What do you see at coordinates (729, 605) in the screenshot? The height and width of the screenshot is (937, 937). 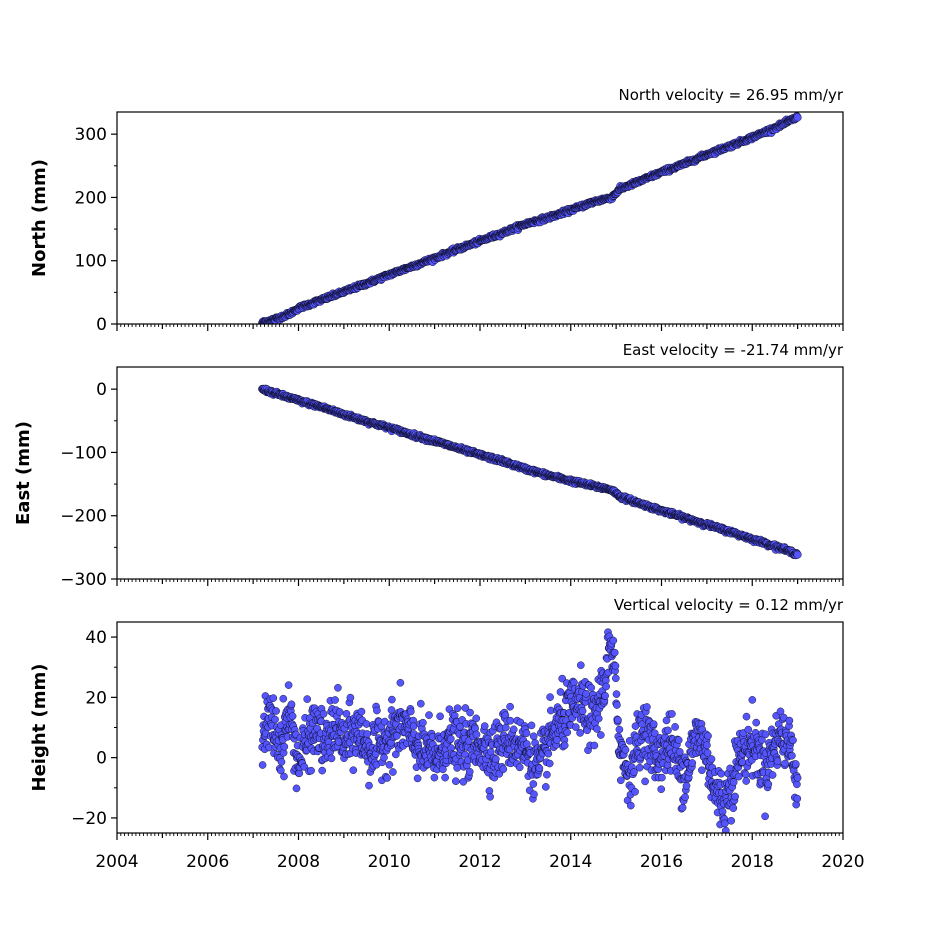 I see `vertical-velocity-label: Vertical velocity = 0.12 mm/yr` at bounding box center [729, 605].